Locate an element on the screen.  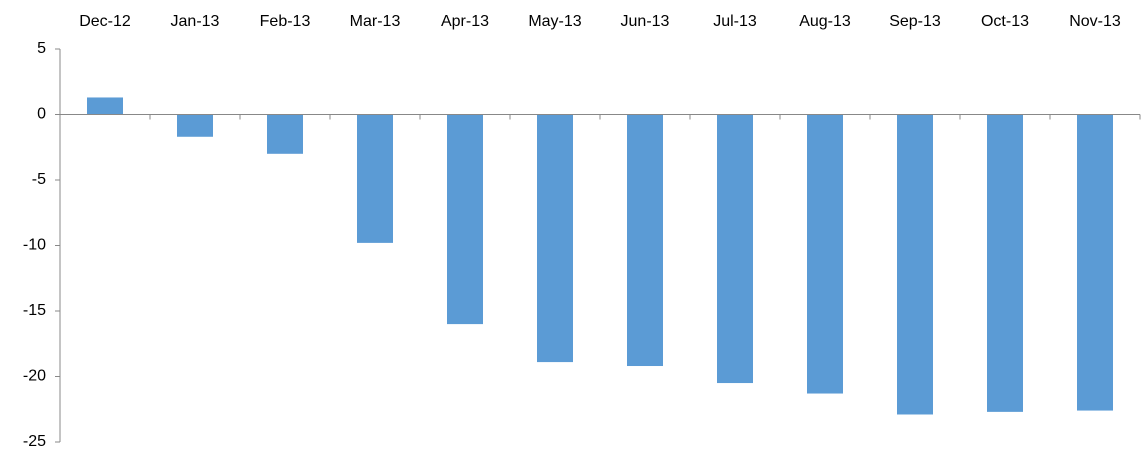
y-tick-label: 5 is located at coordinates (41, 48).